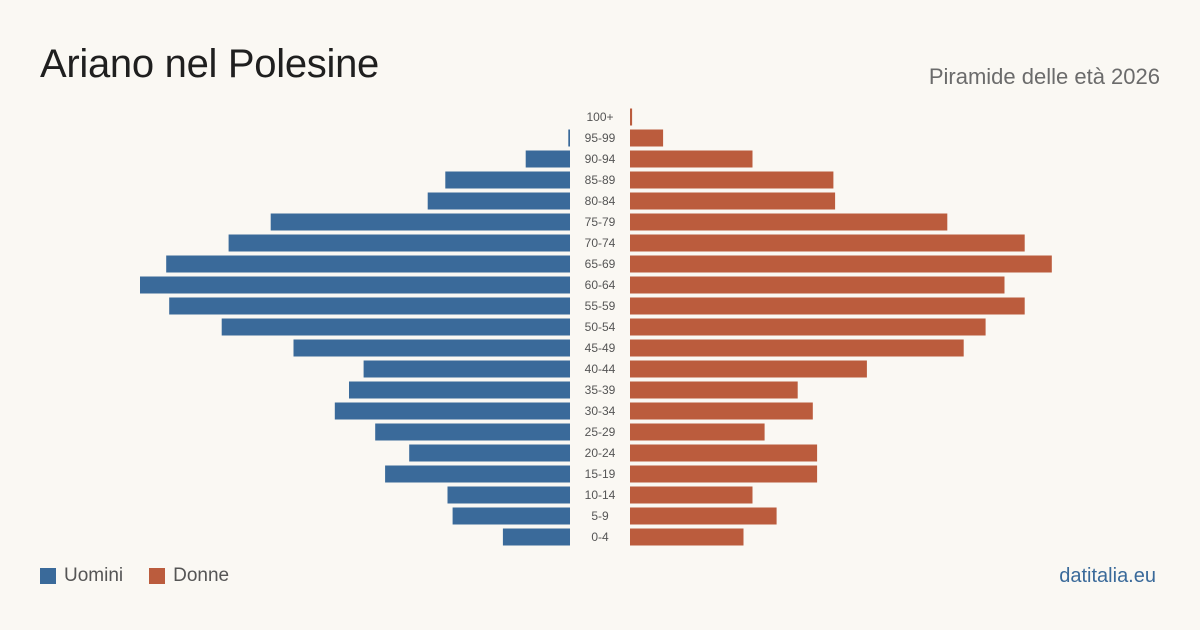 This screenshot has height=630, width=1200. Describe the element at coordinates (134, 576) in the screenshot. I see `legend: Uomini Donne` at that location.